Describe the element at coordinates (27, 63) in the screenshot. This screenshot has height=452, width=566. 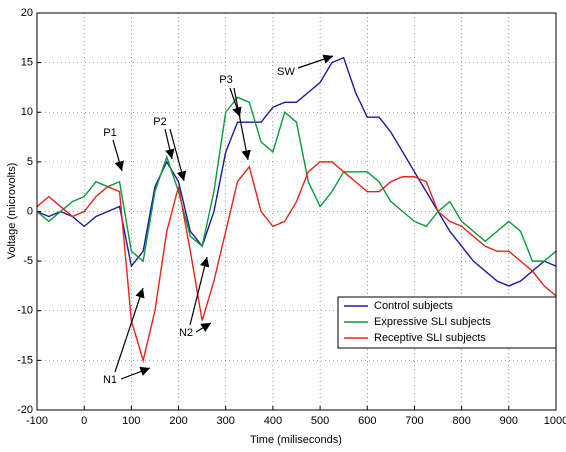
I see `y-tick-label: 15` at that location.